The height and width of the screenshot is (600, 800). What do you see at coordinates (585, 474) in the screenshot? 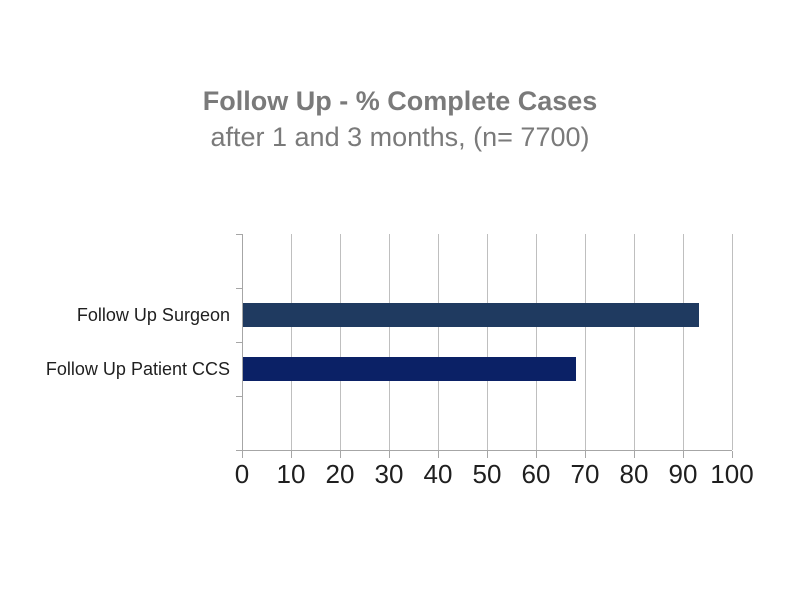
I see `x-tick-label: 70` at bounding box center [585, 474].